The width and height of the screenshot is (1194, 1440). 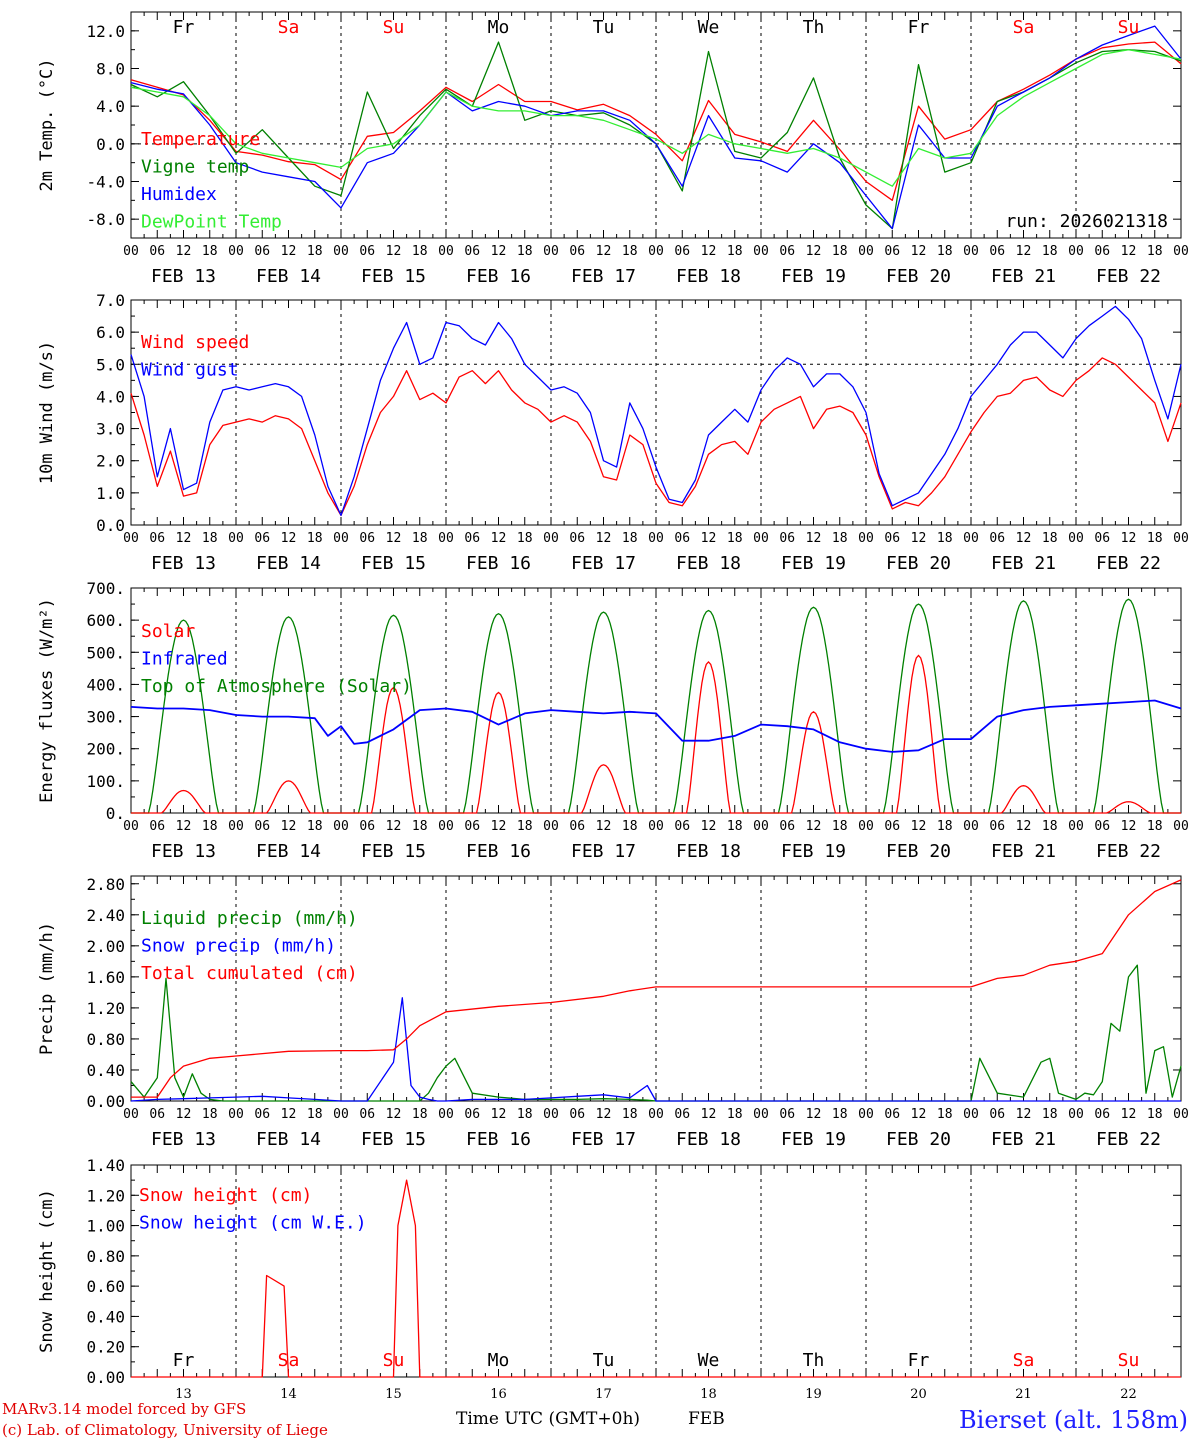 What do you see at coordinates (1073, 1420) in the screenshot?
I see `station-label: Bierset (alt. 158m)` at bounding box center [1073, 1420].